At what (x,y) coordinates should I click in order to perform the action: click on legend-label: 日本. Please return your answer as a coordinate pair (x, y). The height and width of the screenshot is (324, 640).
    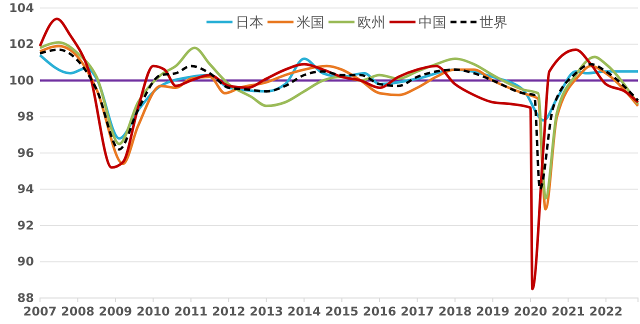
    Looking at the image, I should click on (250, 23).